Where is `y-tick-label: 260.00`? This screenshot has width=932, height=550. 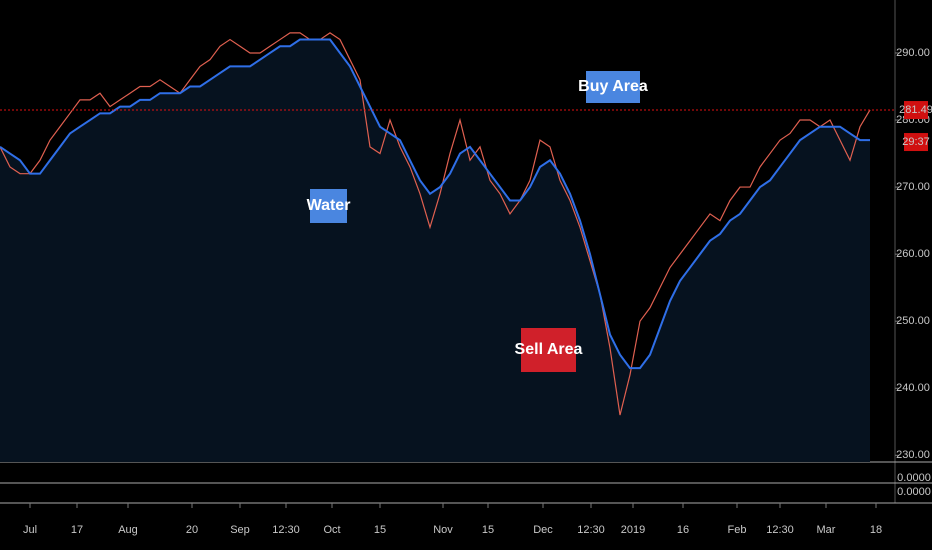
y-tick-label: 260.00 is located at coordinates (913, 254).